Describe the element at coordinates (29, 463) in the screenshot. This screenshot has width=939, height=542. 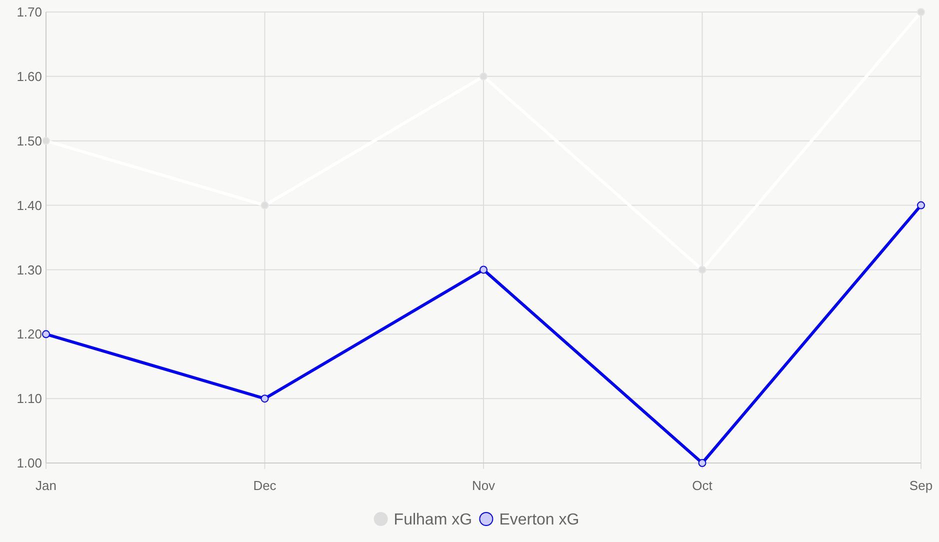
I see `y-tick-label: 1.00` at that location.